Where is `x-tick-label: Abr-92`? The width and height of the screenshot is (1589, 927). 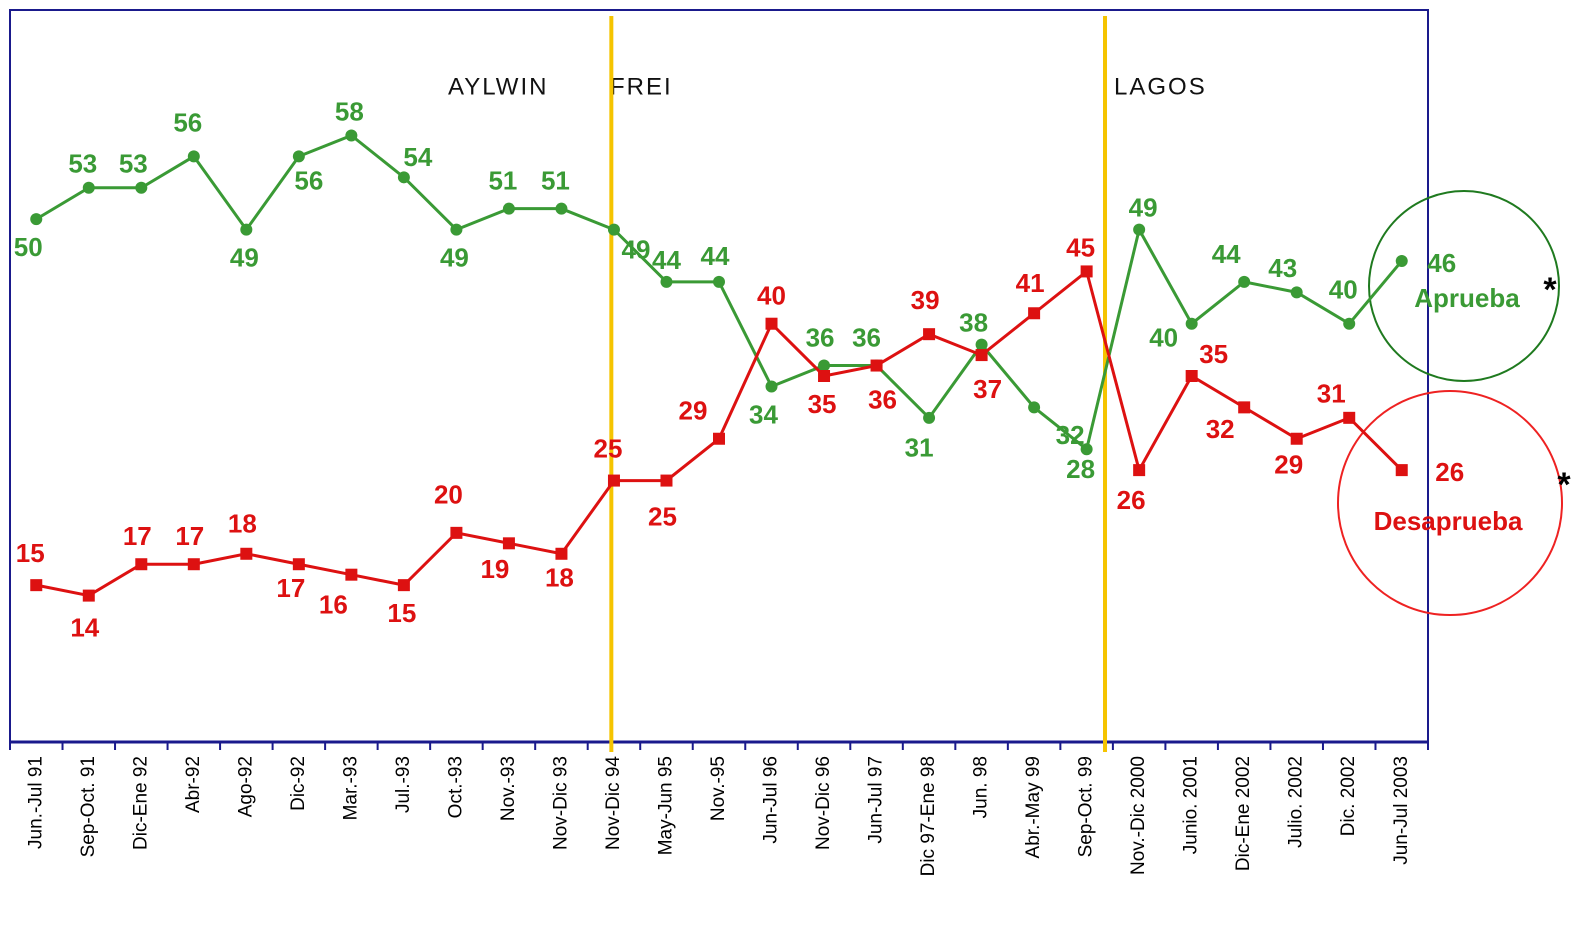 x-tick-label: Abr-92 is located at coordinates (193, 784).